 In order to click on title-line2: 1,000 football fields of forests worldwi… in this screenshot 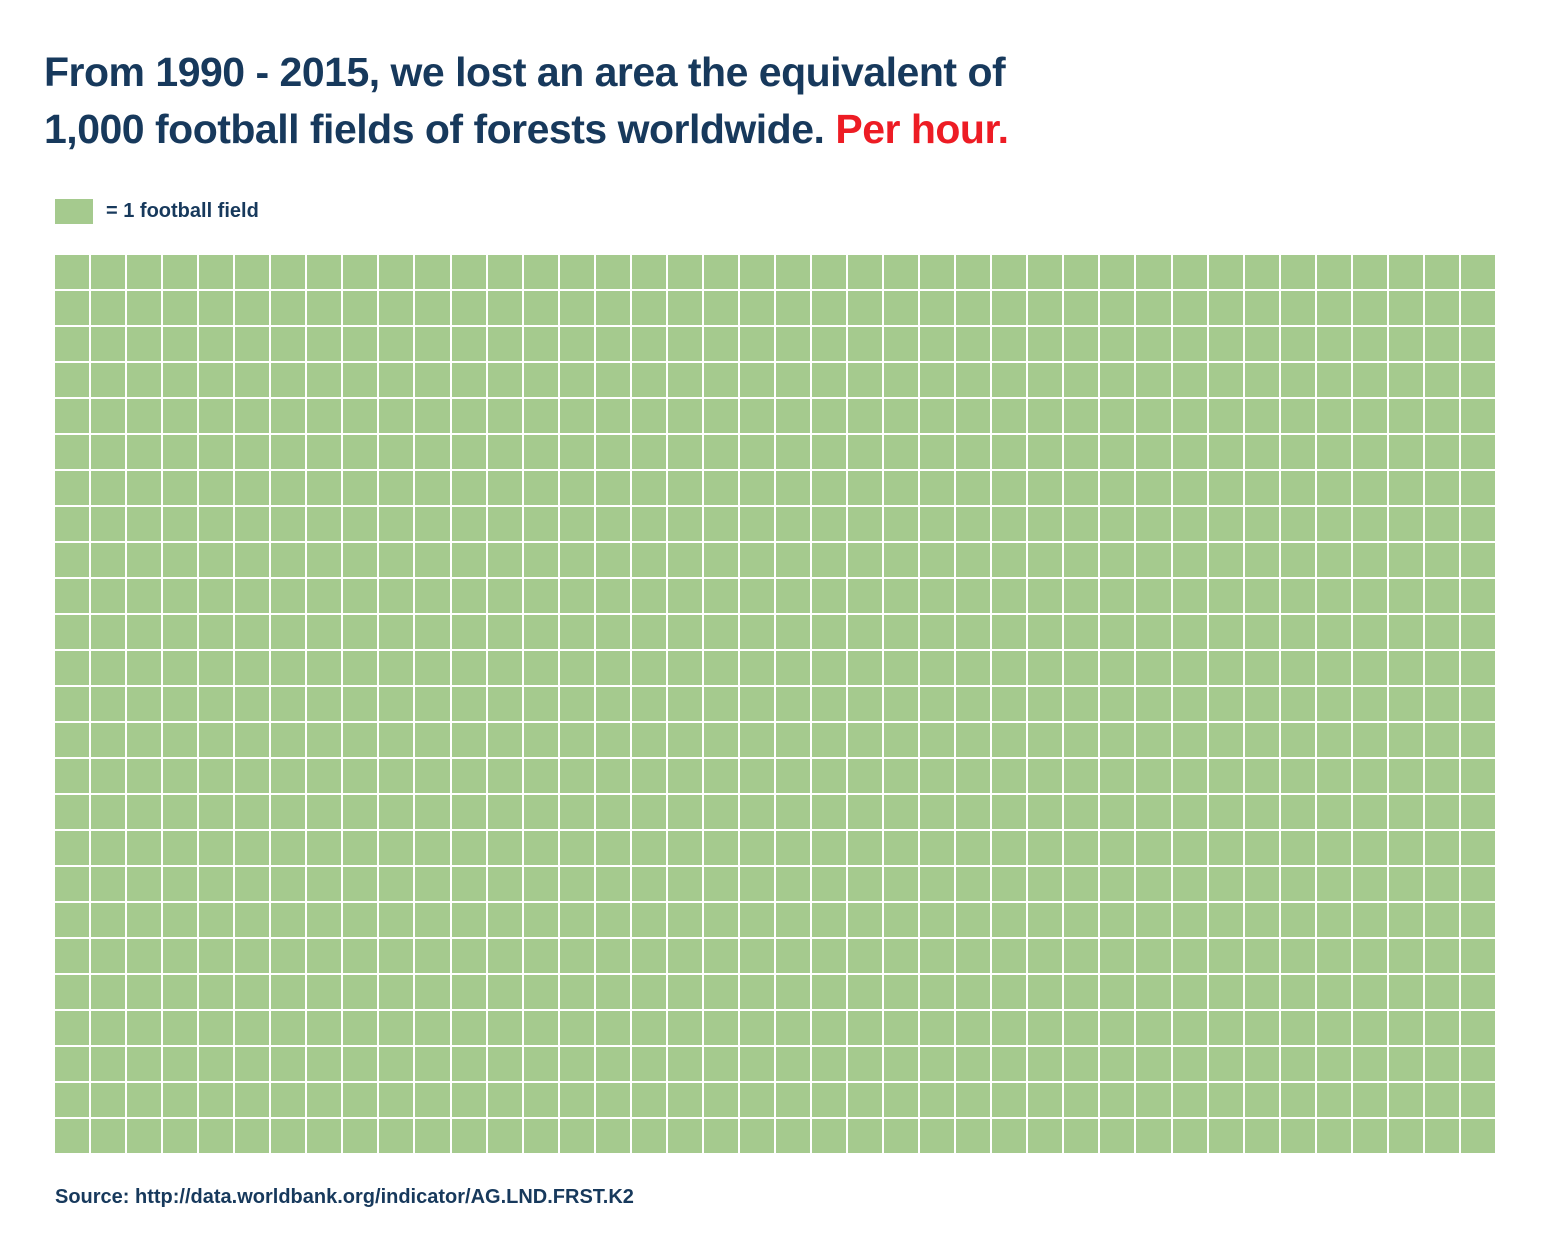, I will do `click(434, 128)`.